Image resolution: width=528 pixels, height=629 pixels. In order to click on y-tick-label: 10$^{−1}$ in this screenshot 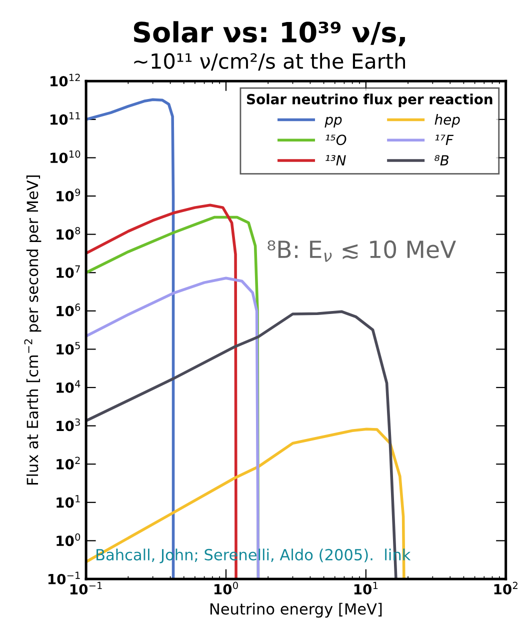, I will do `click(64, 578)`.